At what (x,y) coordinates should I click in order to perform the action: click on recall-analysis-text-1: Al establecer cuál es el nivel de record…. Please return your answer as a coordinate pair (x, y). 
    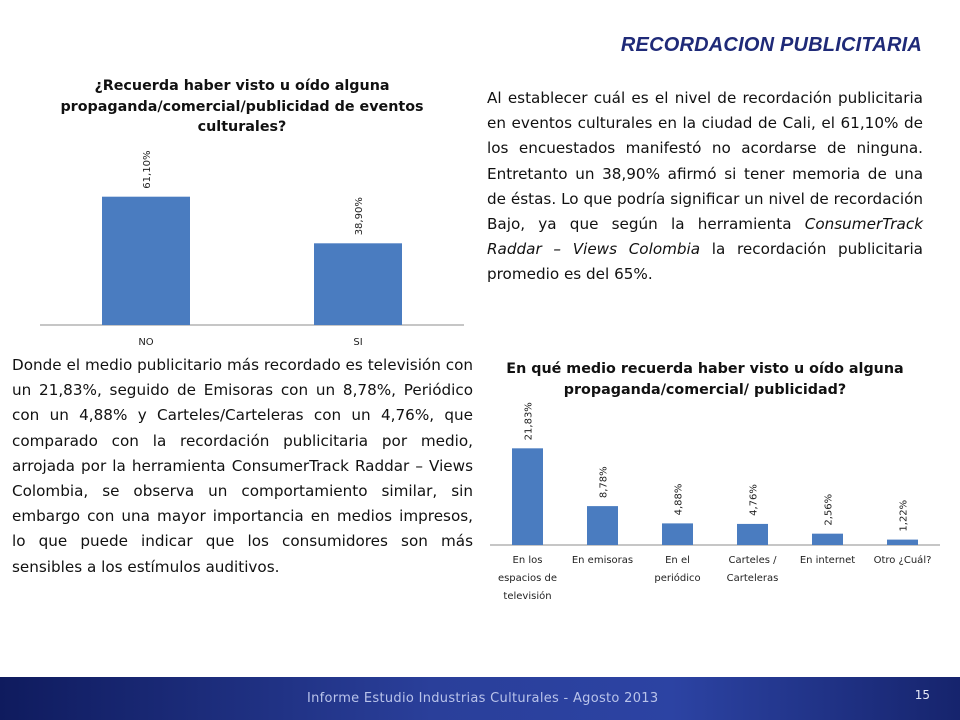
    Looking at the image, I should click on (705, 161).